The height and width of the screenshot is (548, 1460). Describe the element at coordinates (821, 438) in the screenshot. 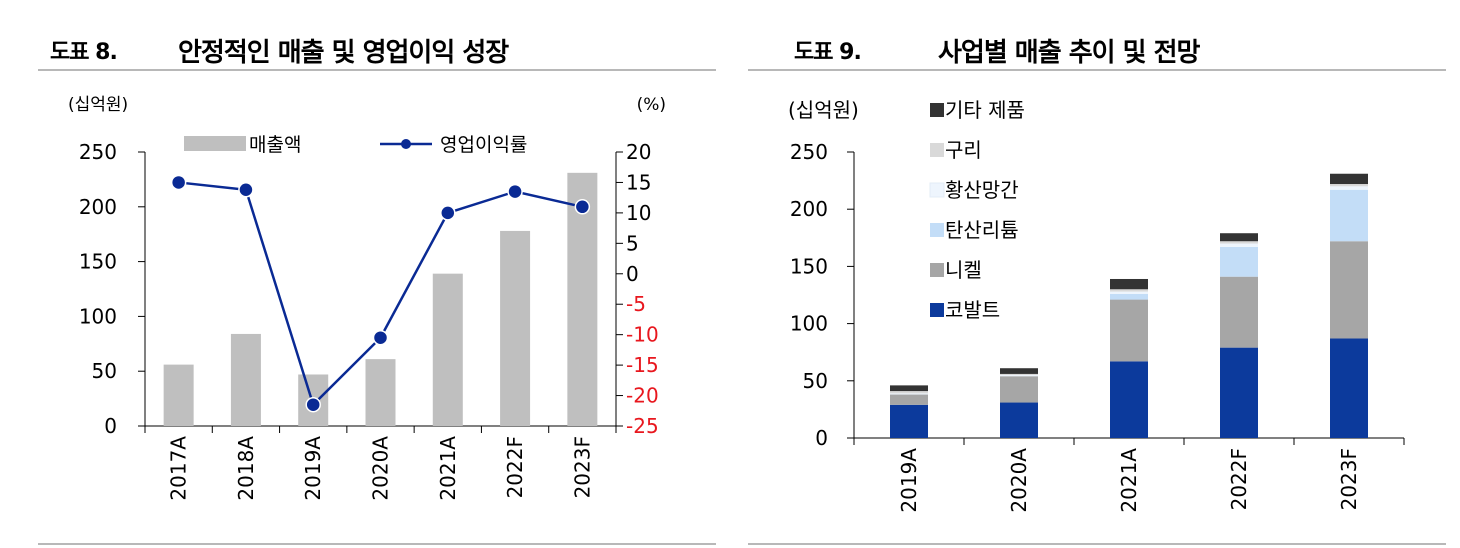

I see `y-tick-label: 0` at that location.